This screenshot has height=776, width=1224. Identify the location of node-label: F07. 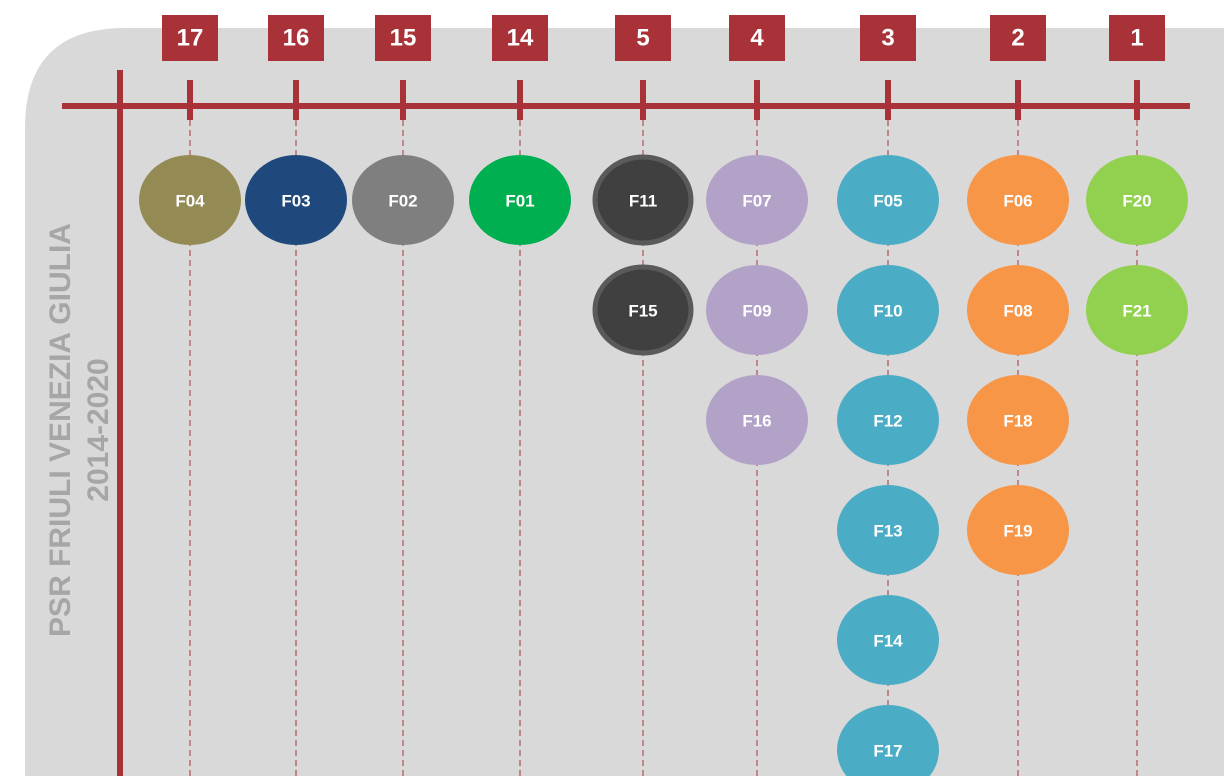
(756, 200).